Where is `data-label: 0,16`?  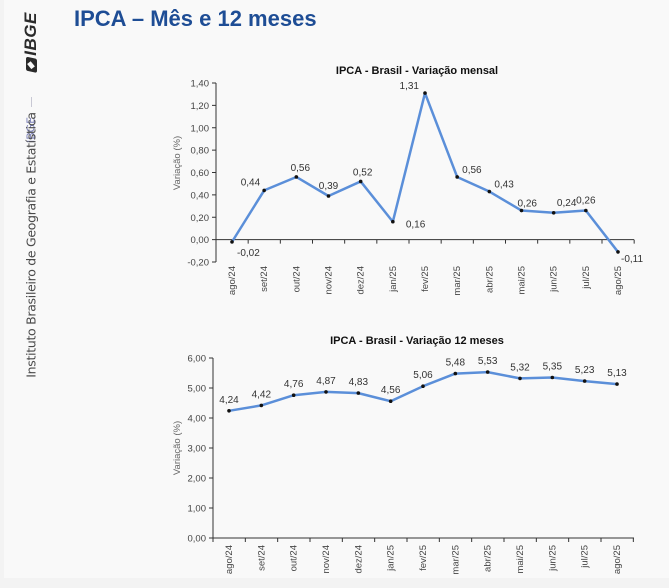
data-label: 0,16 is located at coordinates (416, 225).